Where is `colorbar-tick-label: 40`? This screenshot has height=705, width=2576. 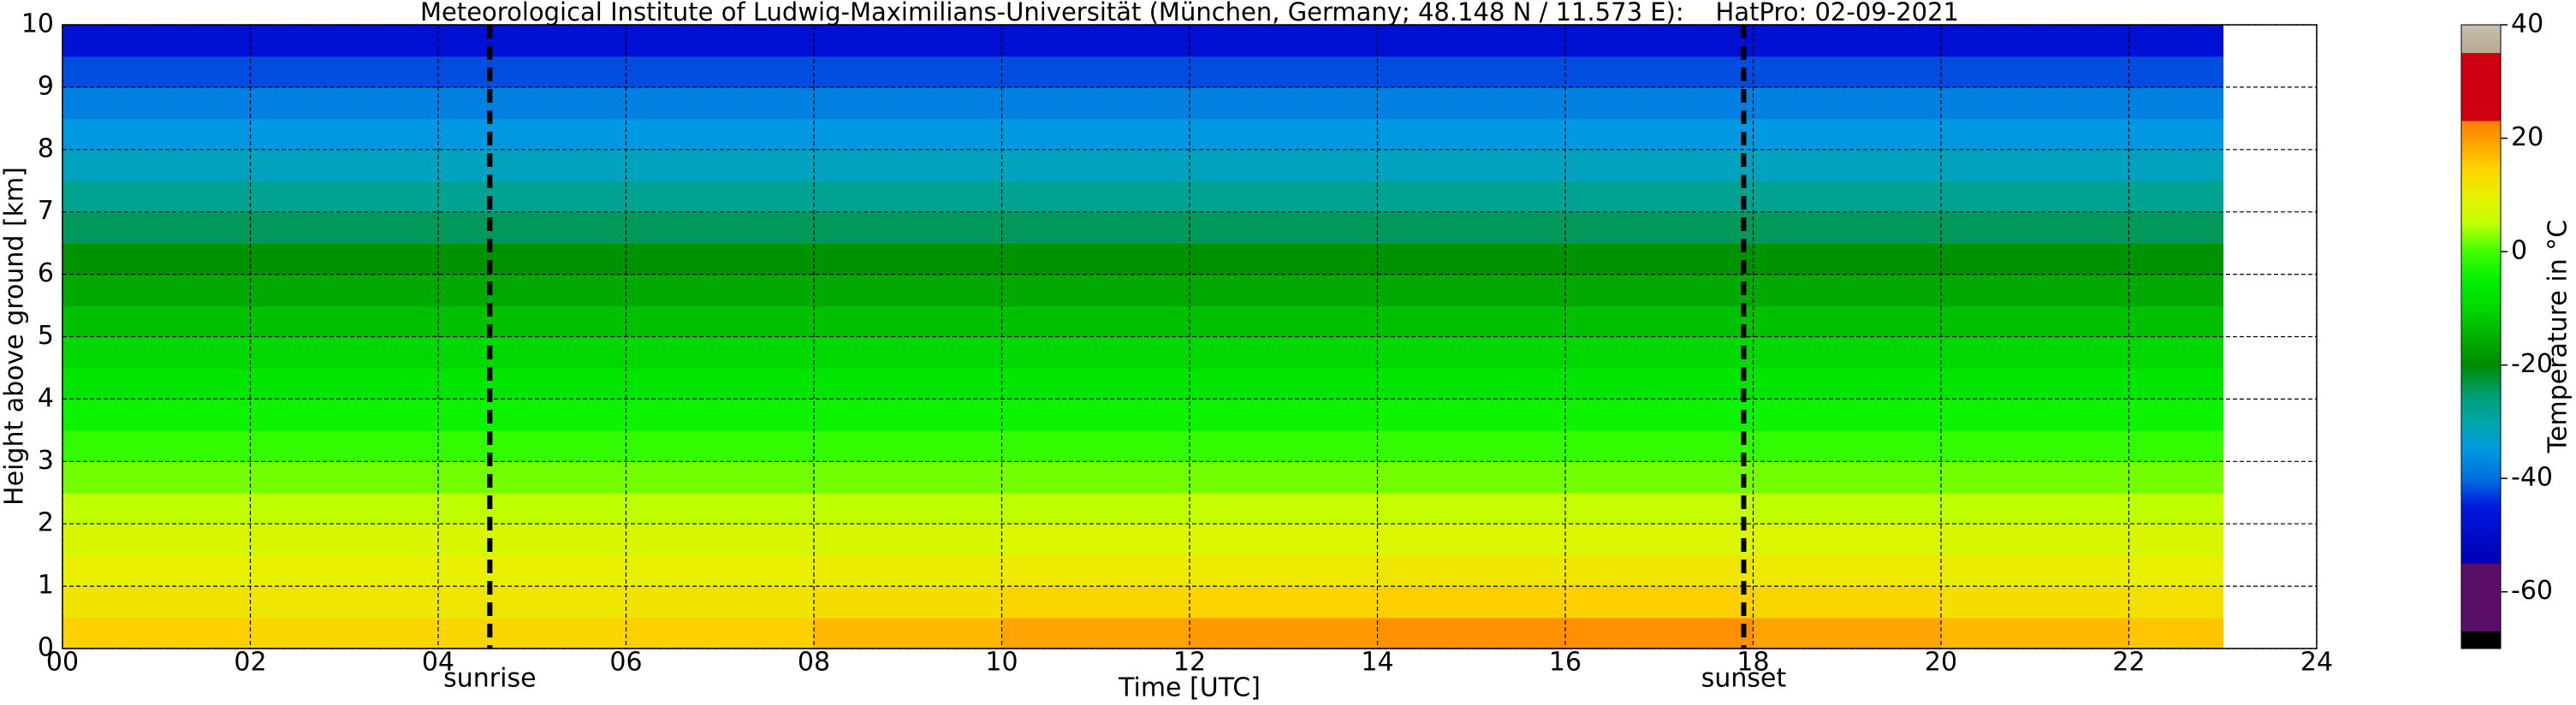 colorbar-tick-label: 40 is located at coordinates (2527, 24).